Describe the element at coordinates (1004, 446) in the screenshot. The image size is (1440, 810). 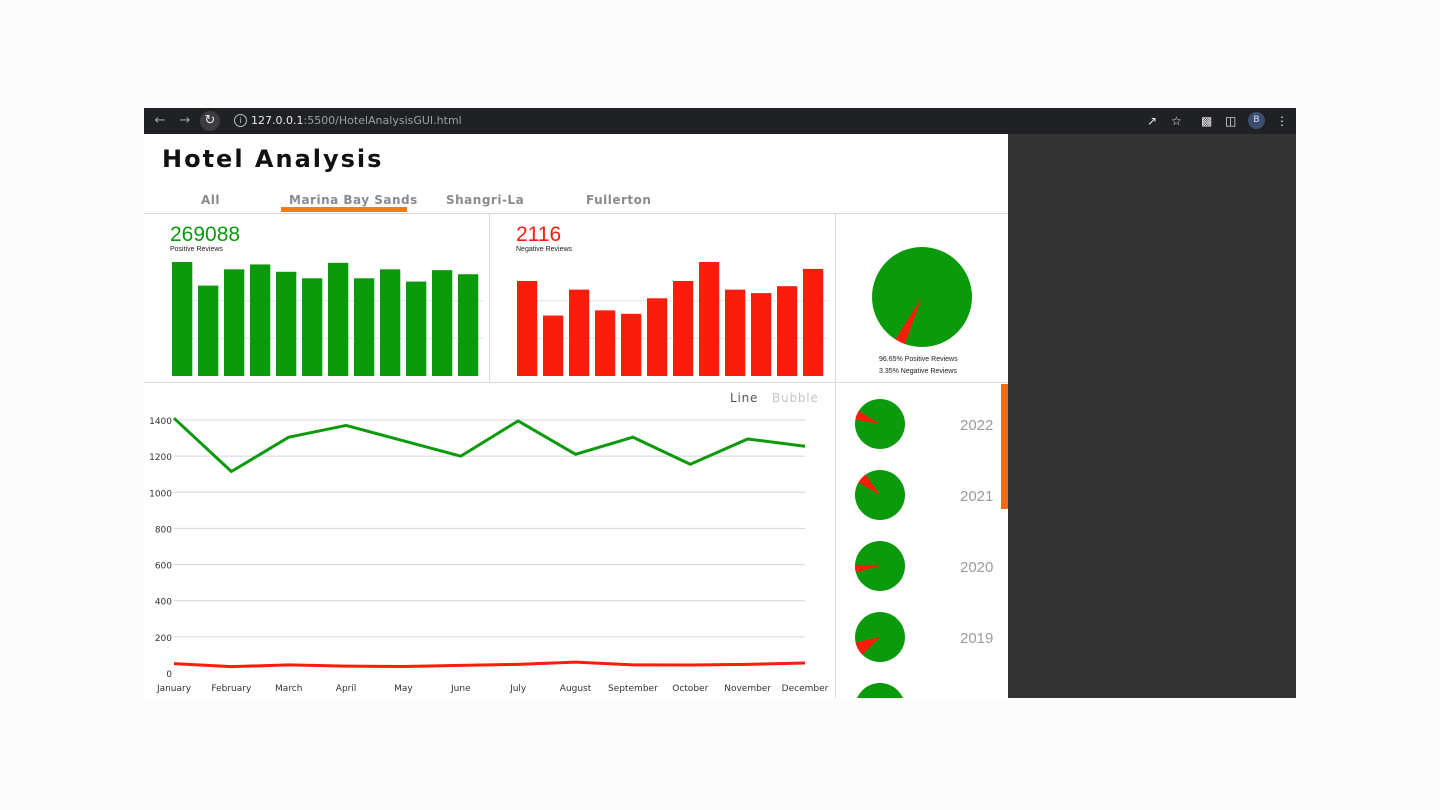
I see `year-scroll-indicator` at that location.